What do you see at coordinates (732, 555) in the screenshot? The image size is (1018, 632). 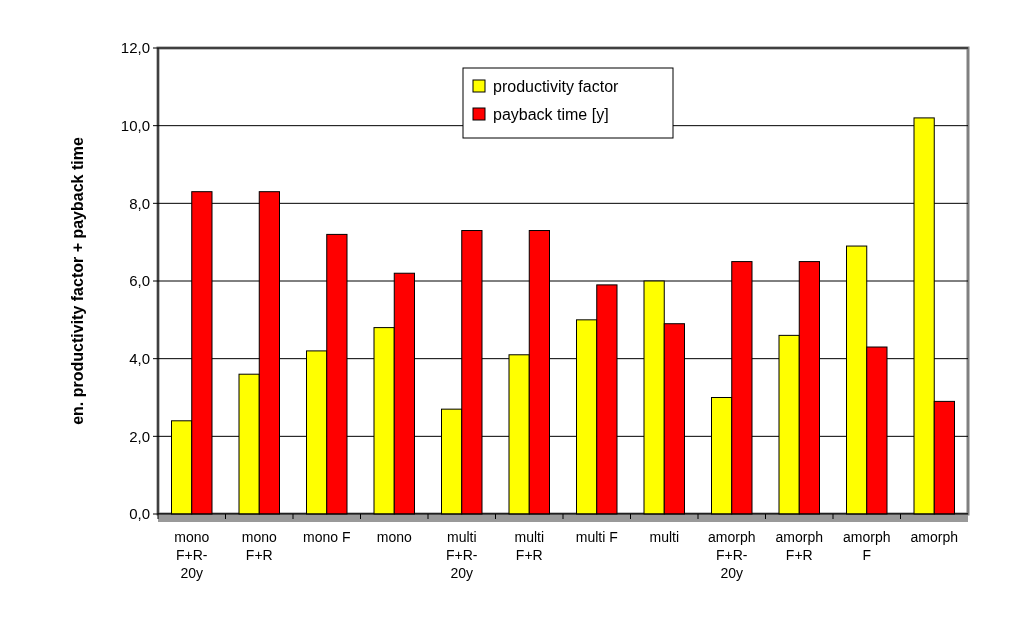 I see `x-tick-label: amorph F+R- 20y` at bounding box center [732, 555].